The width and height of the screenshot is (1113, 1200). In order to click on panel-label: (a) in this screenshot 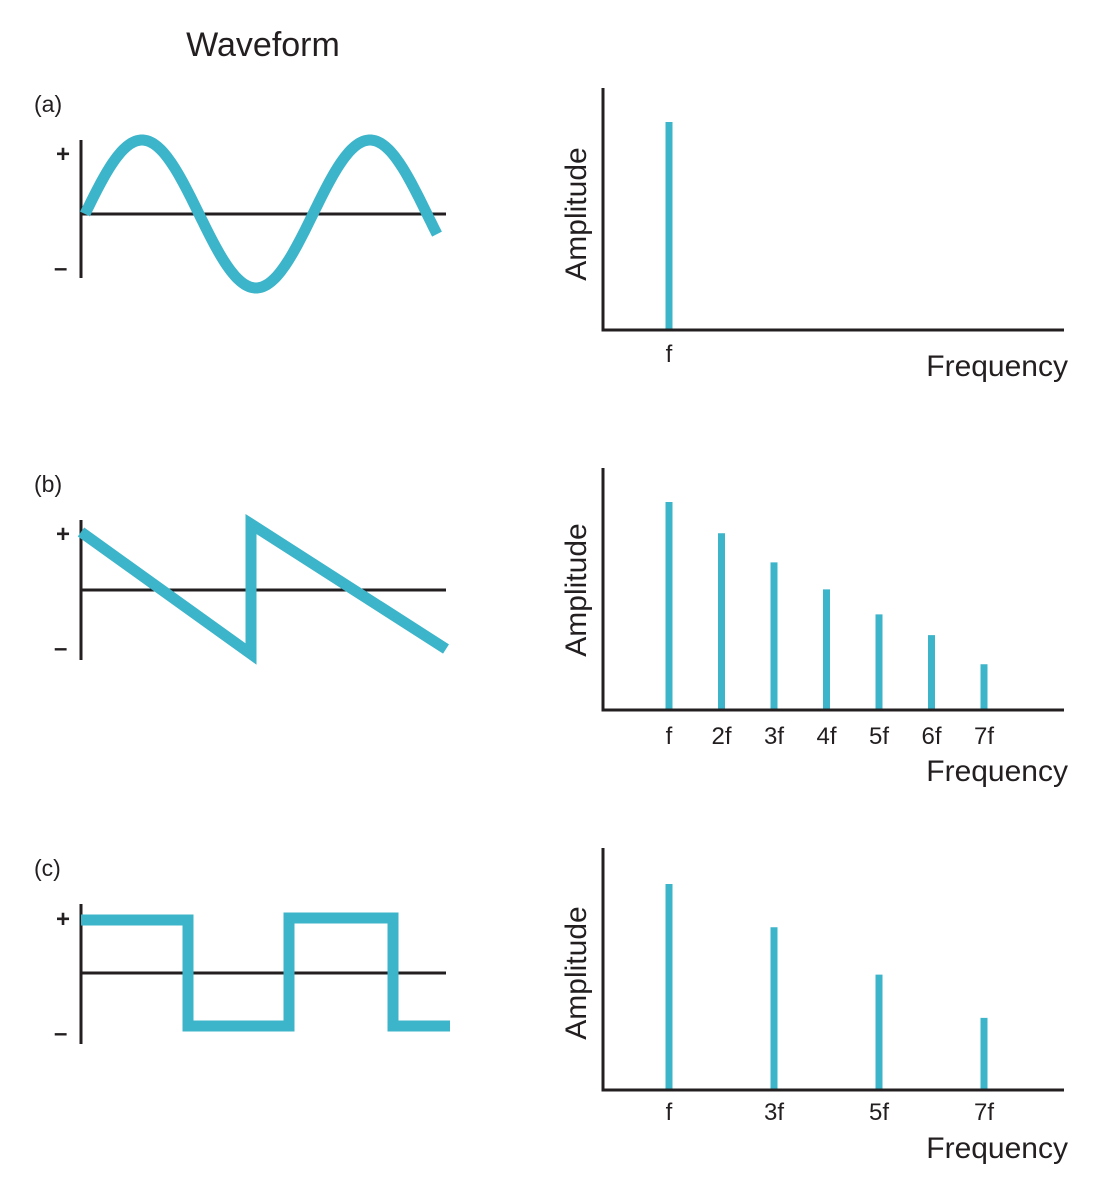, I will do `click(48, 104)`.